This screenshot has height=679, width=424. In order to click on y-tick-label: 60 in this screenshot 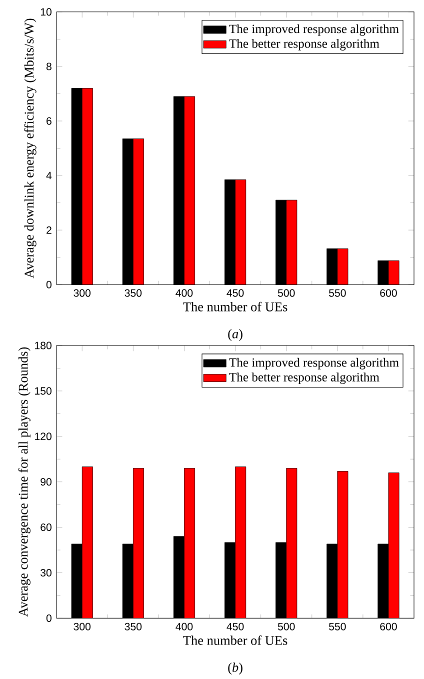, I will do `click(46, 528)`.